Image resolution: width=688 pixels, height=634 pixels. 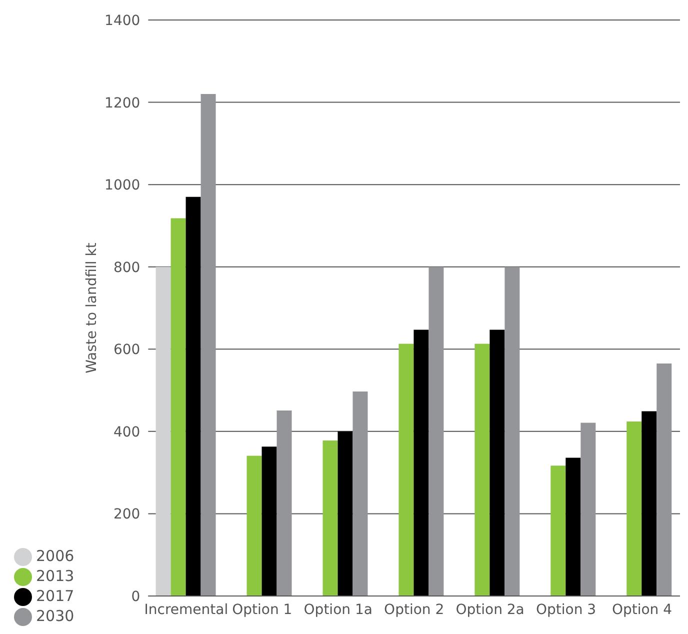 What do you see at coordinates (55, 556) in the screenshot?
I see `legend-label: 2006` at bounding box center [55, 556].